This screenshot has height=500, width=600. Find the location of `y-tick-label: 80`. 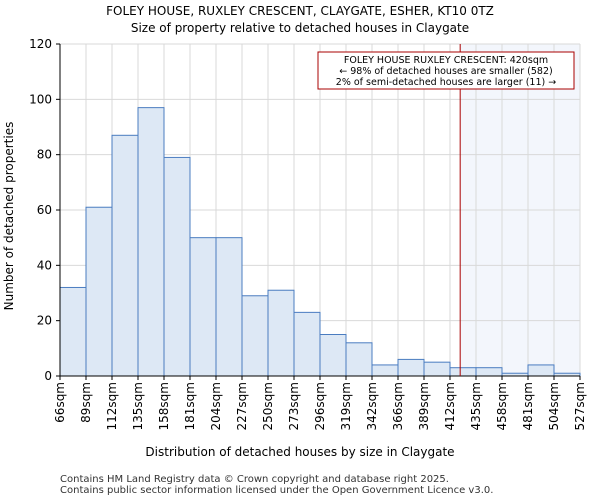

y-tick-label: 80 is located at coordinates (44, 155).